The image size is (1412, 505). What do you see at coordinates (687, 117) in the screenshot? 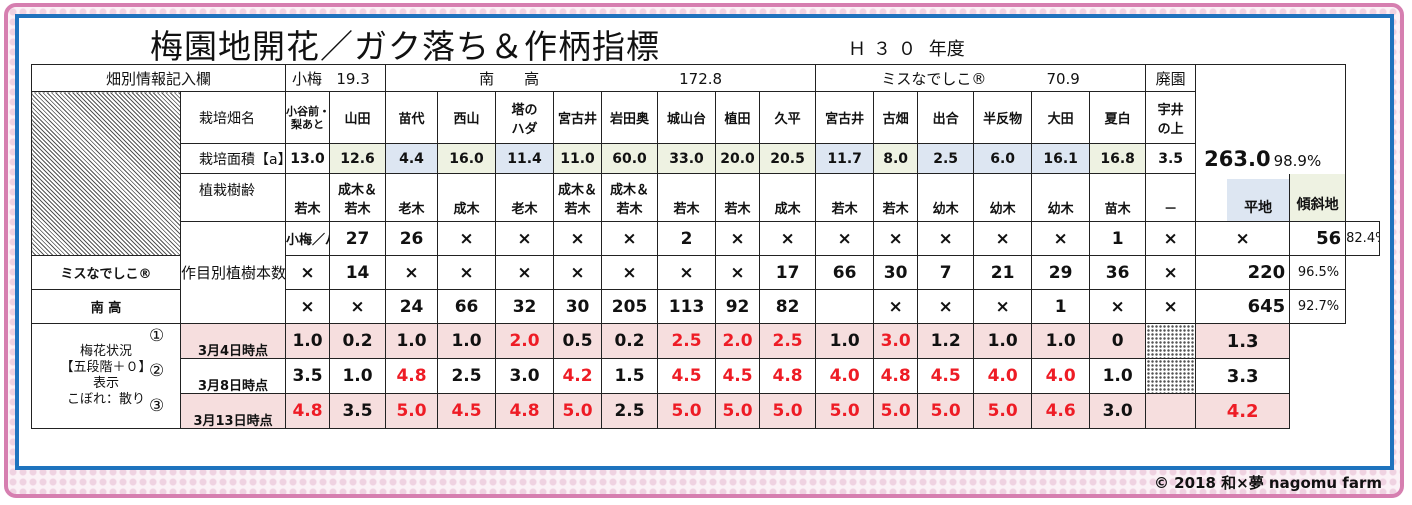
I see `plot-name: 城山台` at bounding box center [687, 117].